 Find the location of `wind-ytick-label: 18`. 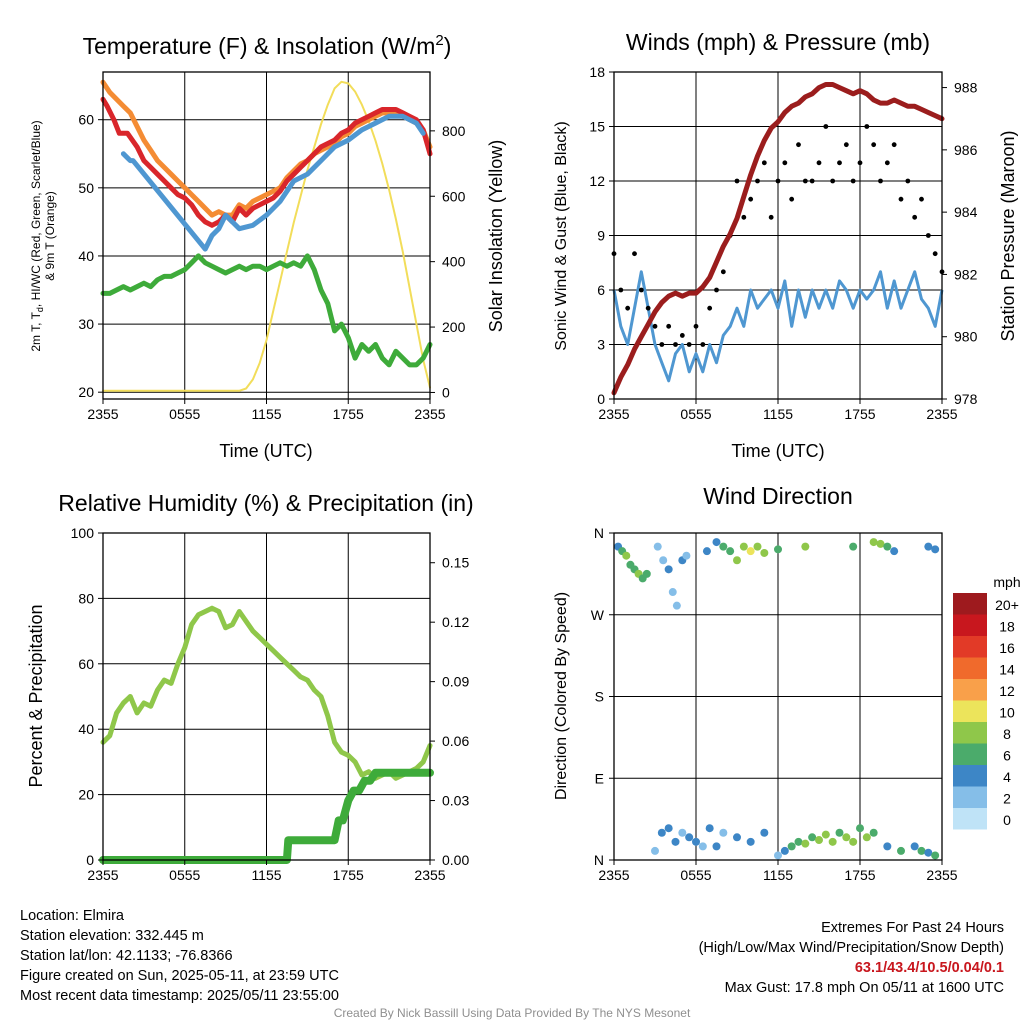

wind-ytick-label: 18 is located at coordinates (597, 72).